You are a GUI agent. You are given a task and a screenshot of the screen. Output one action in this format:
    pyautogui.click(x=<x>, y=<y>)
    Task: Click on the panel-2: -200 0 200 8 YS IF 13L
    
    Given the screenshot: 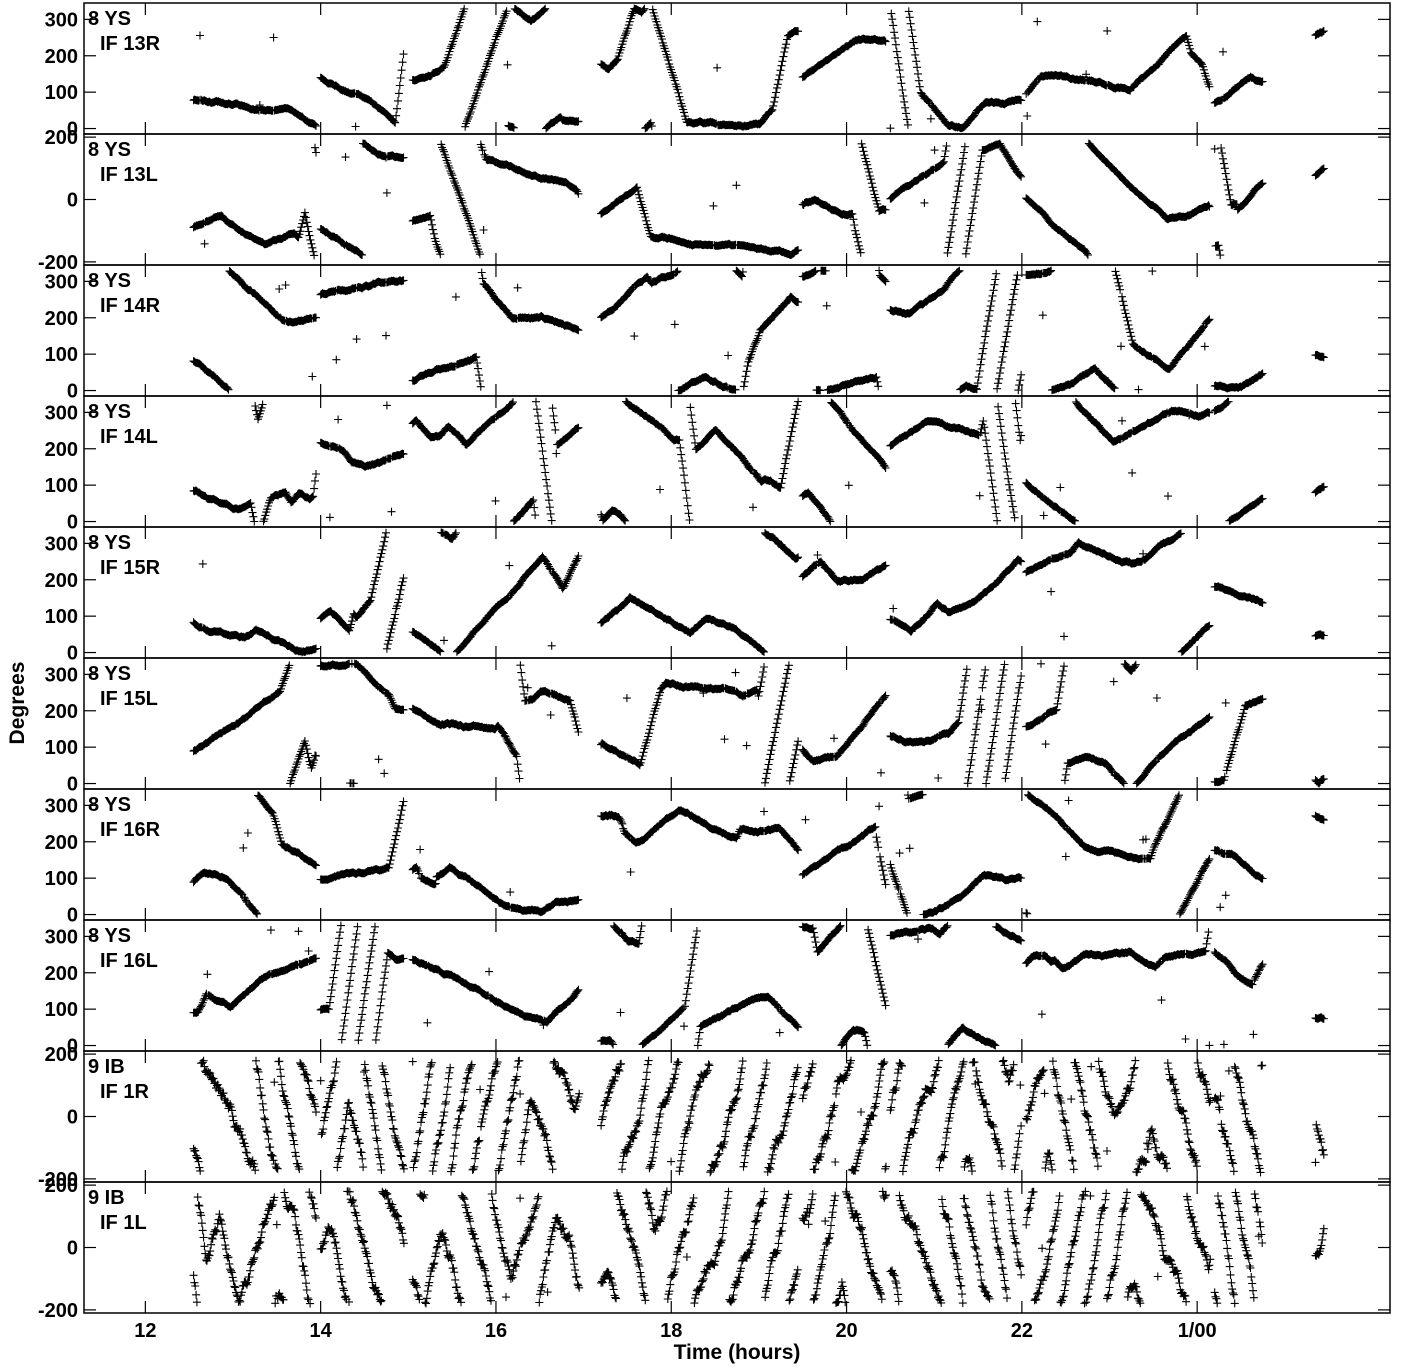 What is the action you would take?
    pyautogui.click(x=714, y=200)
    